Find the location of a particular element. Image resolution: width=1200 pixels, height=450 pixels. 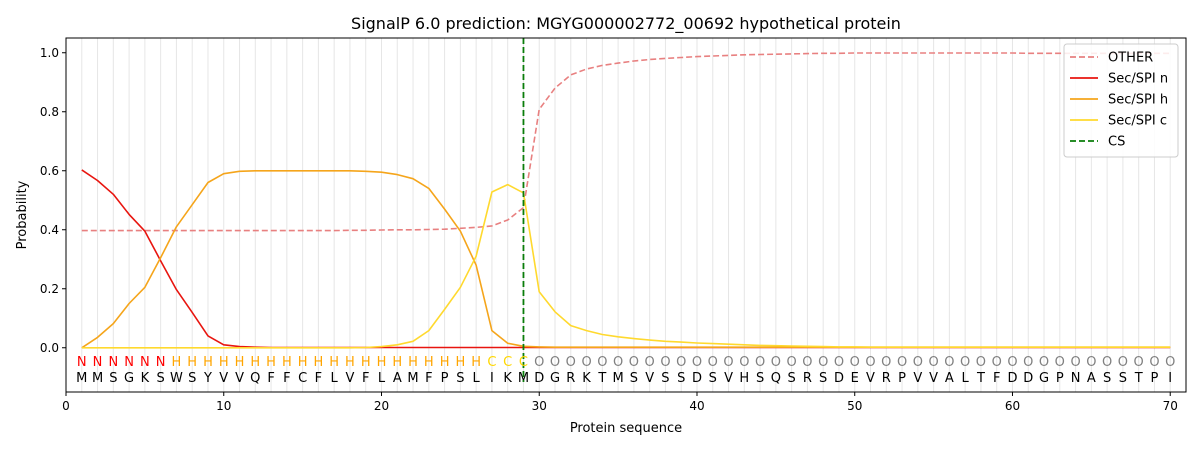

residue-letter: A is located at coordinates (1091, 378).